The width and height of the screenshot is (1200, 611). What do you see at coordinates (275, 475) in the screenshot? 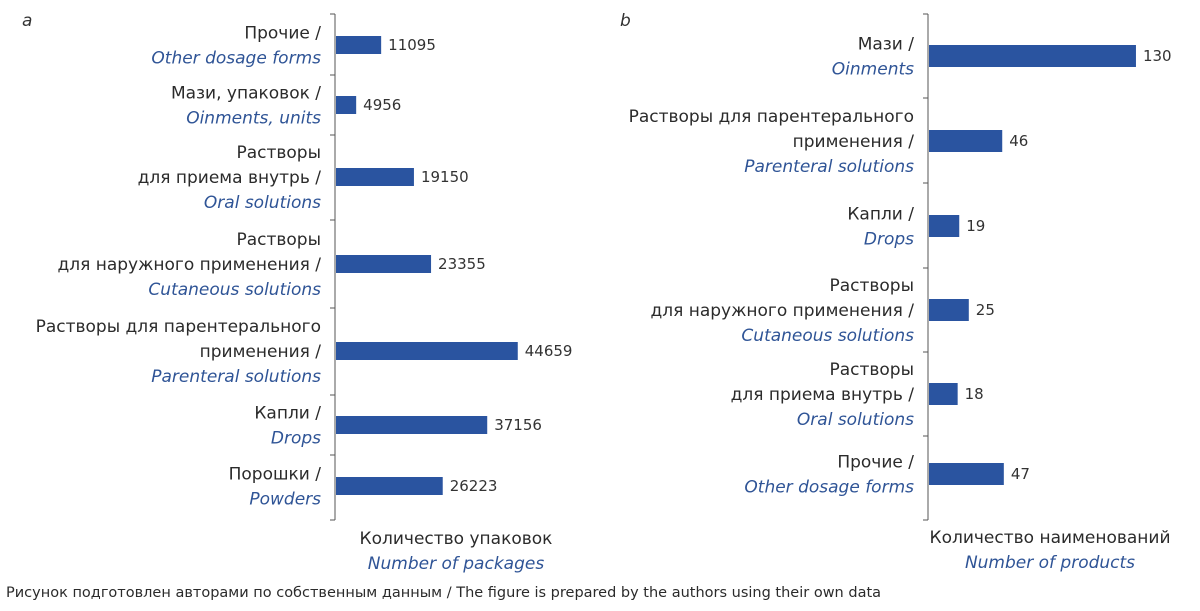
I see `category-label: Порошки /` at bounding box center [275, 475].